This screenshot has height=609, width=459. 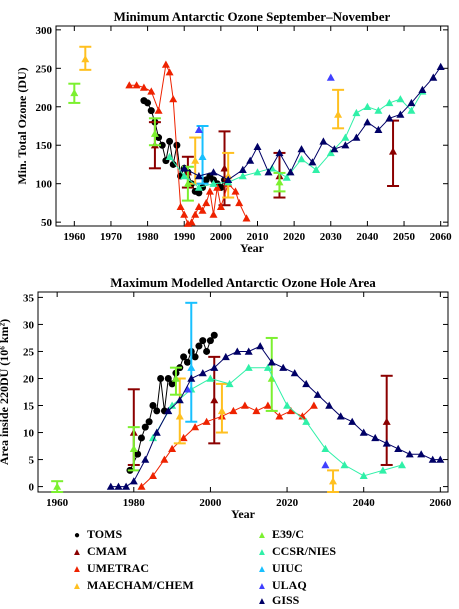 What do you see at coordinates (107, 551) in the screenshot?
I see `legend-label-cmam: CMAM` at bounding box center [107, 551].